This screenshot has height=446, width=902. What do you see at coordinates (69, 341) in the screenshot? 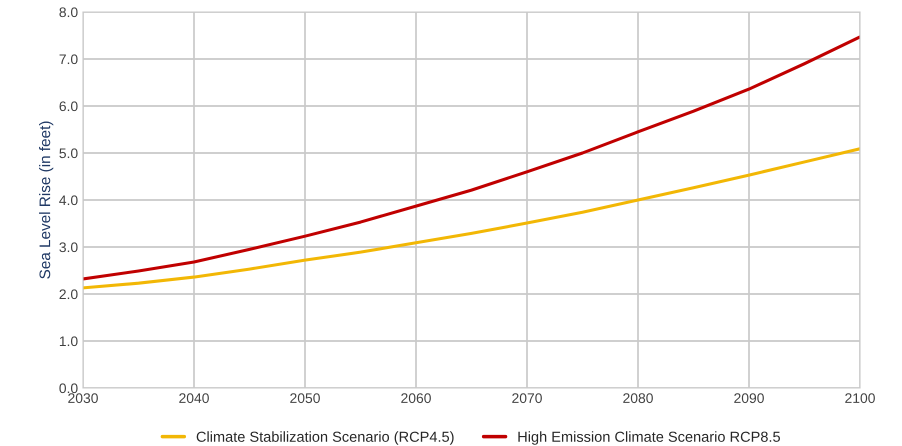
I see `y-tick-label: 1.0` at bounding box center [69, 341].